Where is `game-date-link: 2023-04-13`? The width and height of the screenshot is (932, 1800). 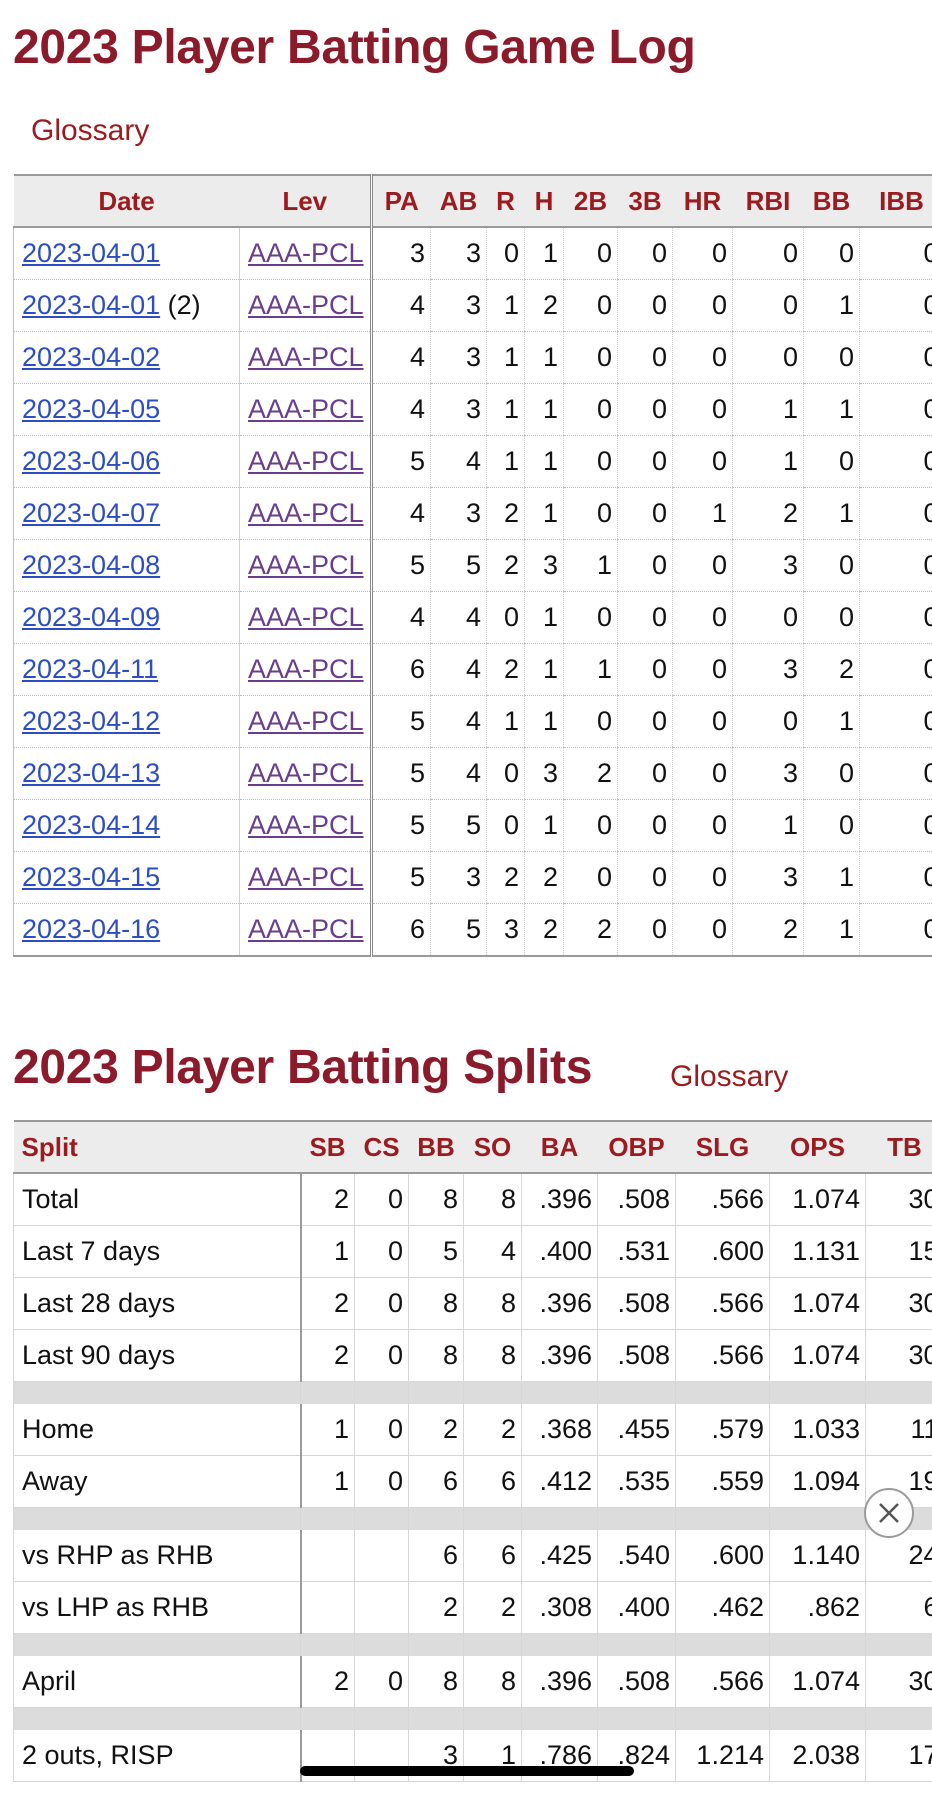 game-date-link: 2023-04-13 is located at coordinates (91, 773).